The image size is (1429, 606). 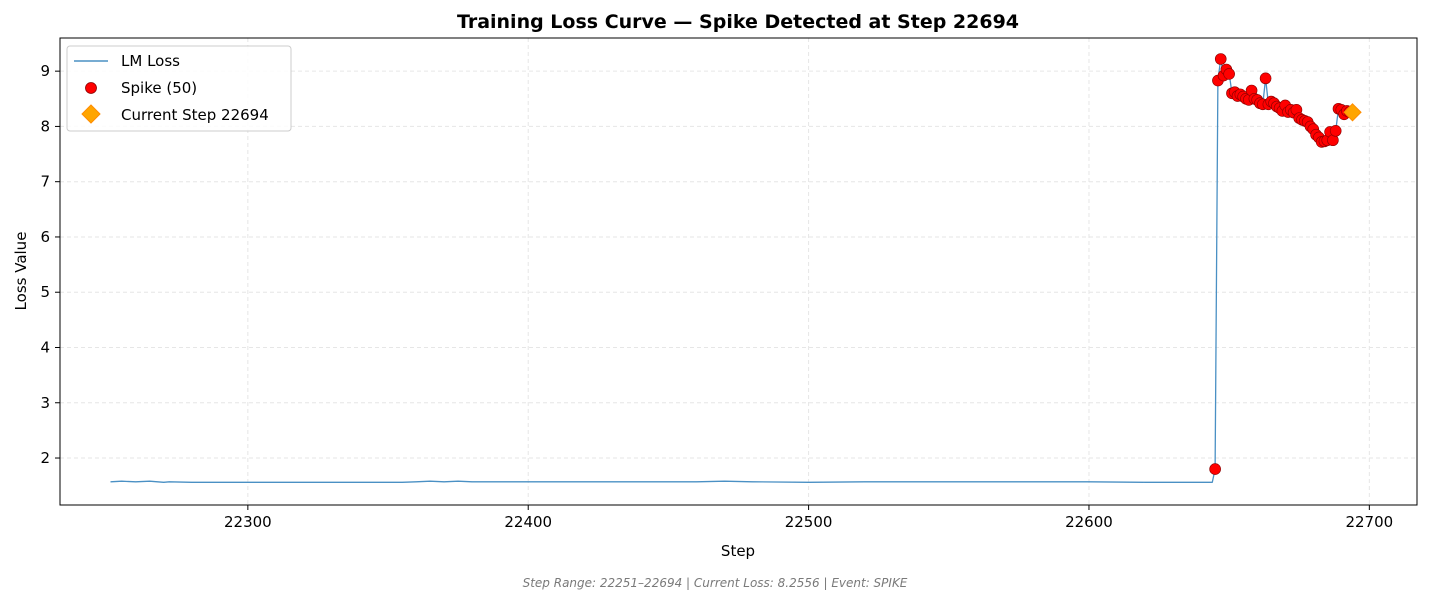 I want to click on legend-current-swatch, so click(x=91, y=114).